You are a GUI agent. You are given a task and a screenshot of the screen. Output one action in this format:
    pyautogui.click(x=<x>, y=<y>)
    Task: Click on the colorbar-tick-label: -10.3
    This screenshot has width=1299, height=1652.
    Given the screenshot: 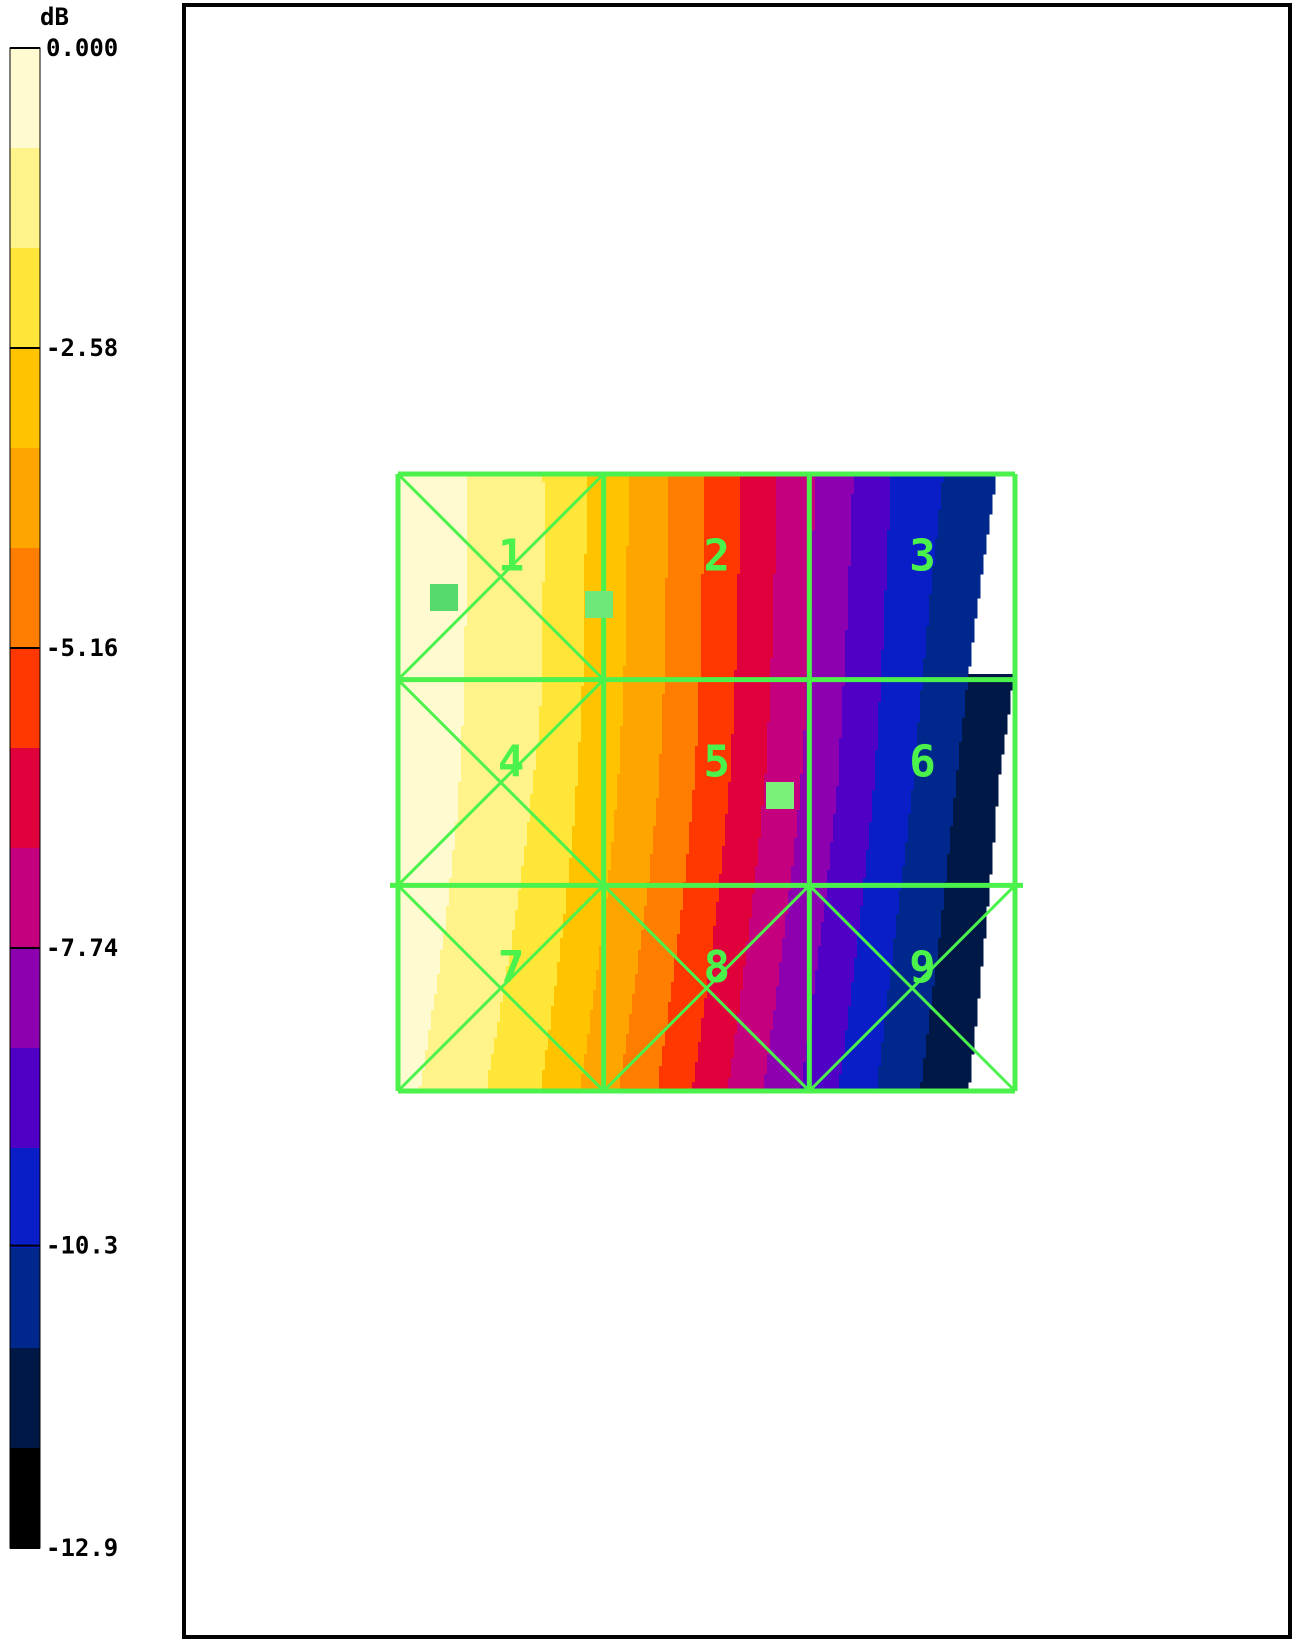 What is the action you would take?
    pyautogui.click(x=82, y=1246)
    